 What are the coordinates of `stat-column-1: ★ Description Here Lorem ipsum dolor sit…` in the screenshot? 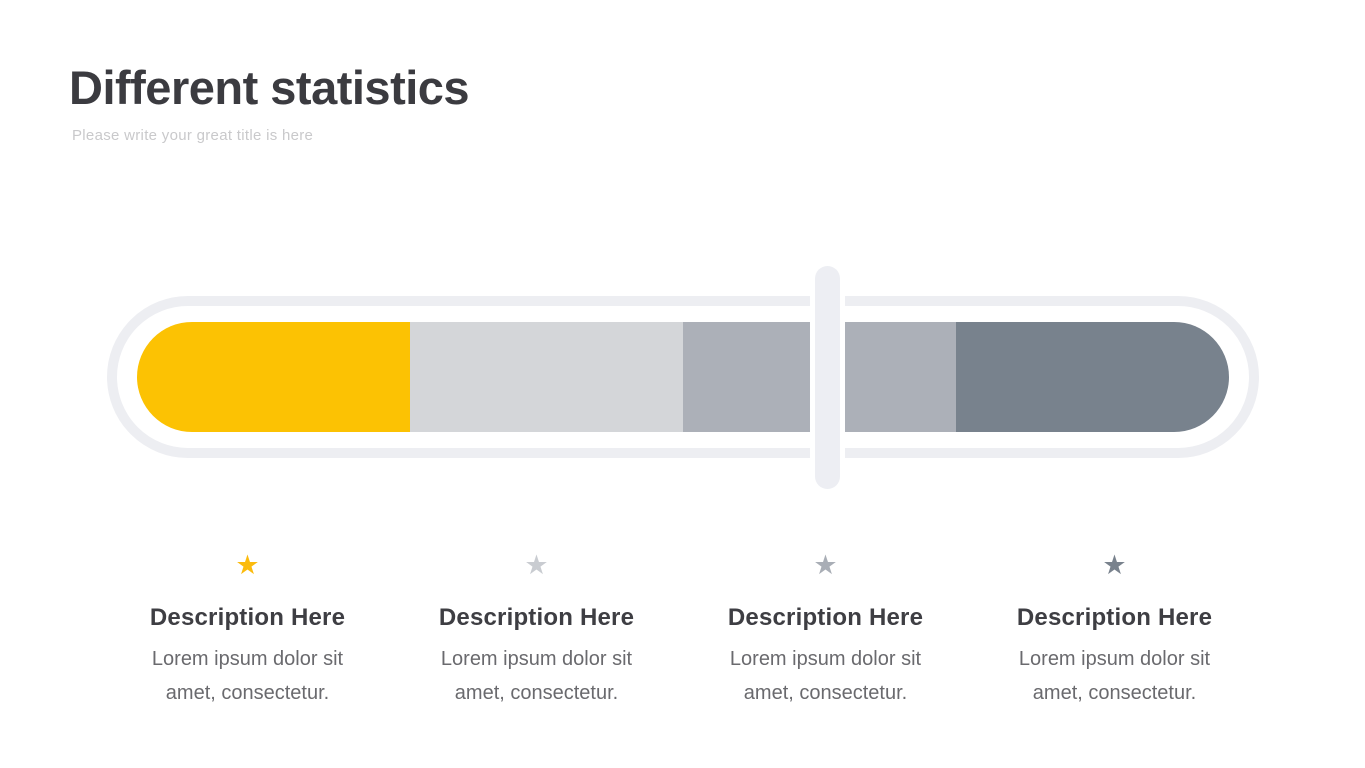 It's located at (247, 630).